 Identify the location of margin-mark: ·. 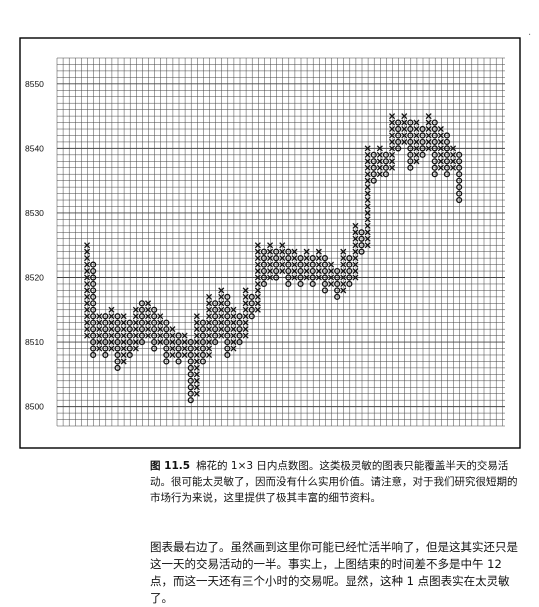
(530, 35).